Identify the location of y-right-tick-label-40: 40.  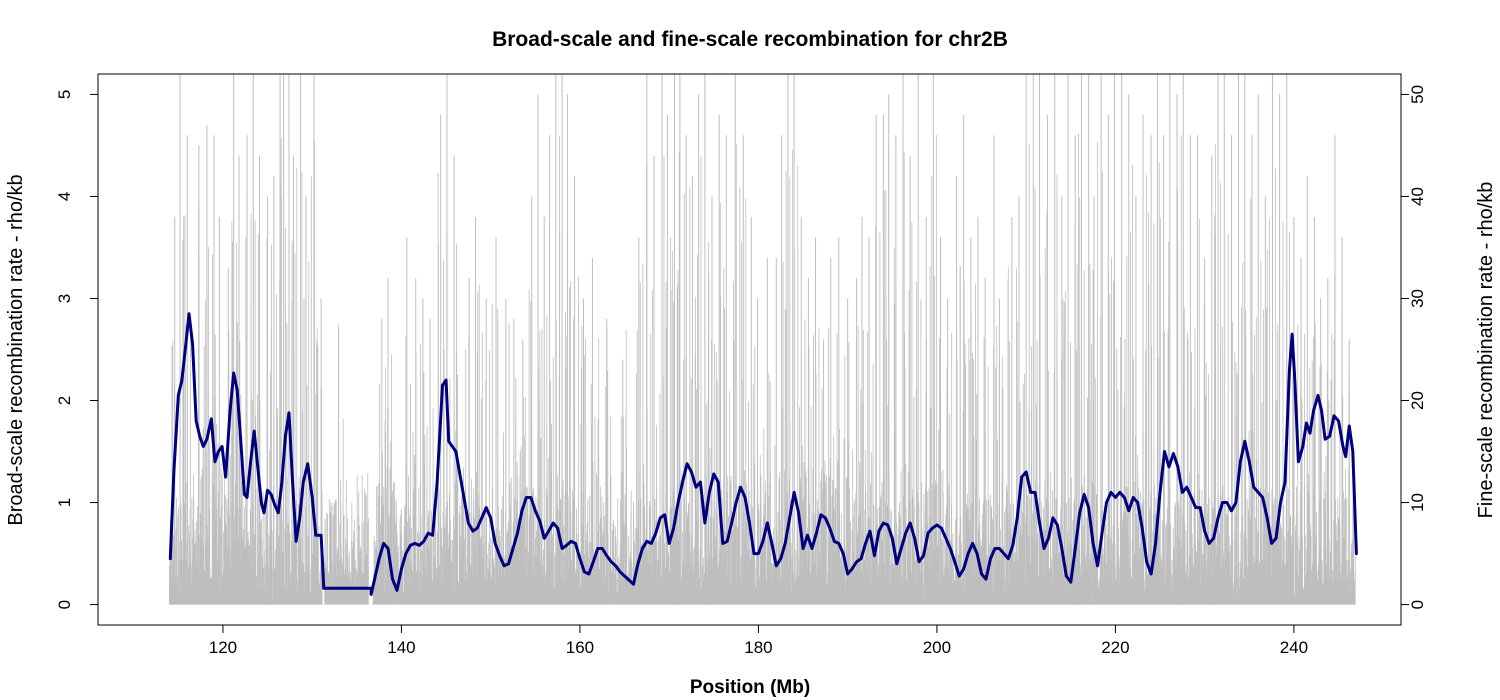
(1417, 196).